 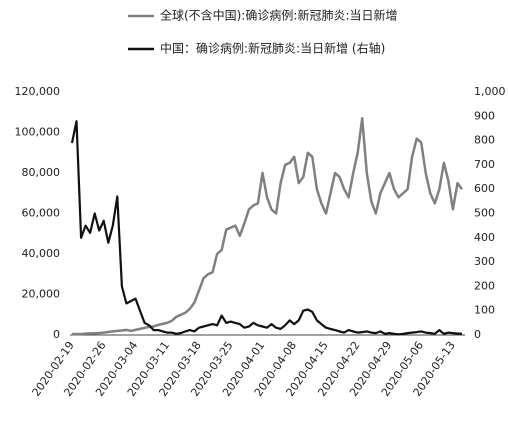 What do you see at coordinates (41, 213) in the screenshot?
I see `y-tick-label: 60,000` at bounding box center [41, 213].